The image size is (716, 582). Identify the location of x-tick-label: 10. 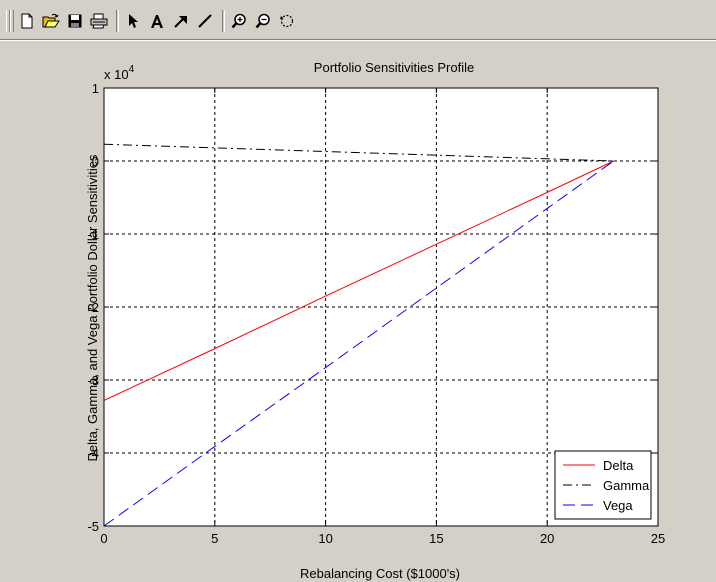
(325, 538).